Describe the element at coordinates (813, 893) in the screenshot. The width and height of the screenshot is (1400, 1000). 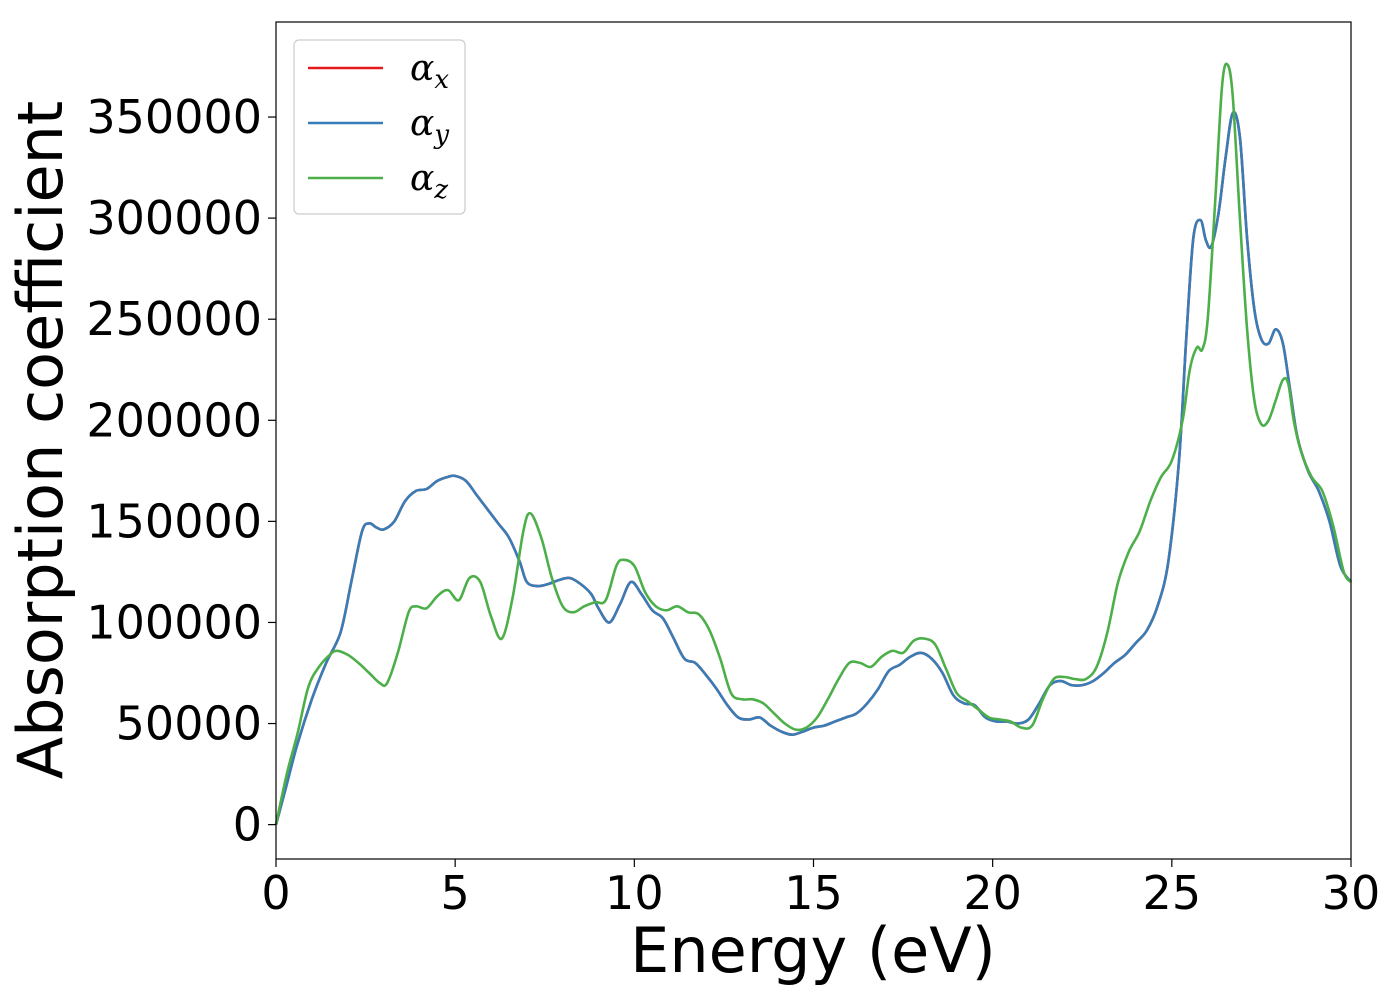
I see `x-tick-label: 15` at that location.